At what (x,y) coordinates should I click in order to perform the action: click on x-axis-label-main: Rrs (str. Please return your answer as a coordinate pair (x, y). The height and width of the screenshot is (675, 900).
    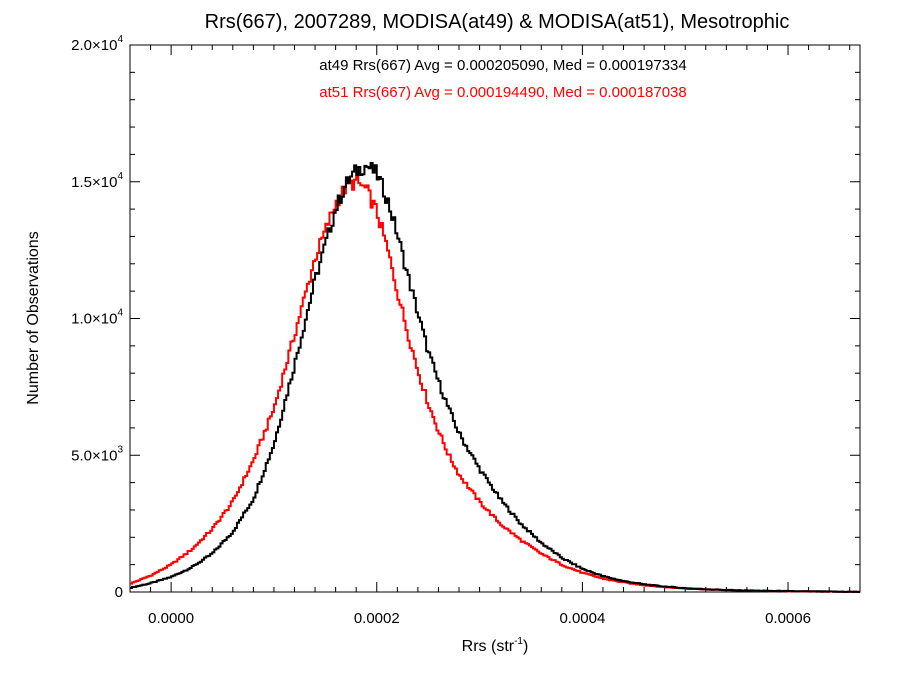
    Looking at the image, I should click on (488, 646).